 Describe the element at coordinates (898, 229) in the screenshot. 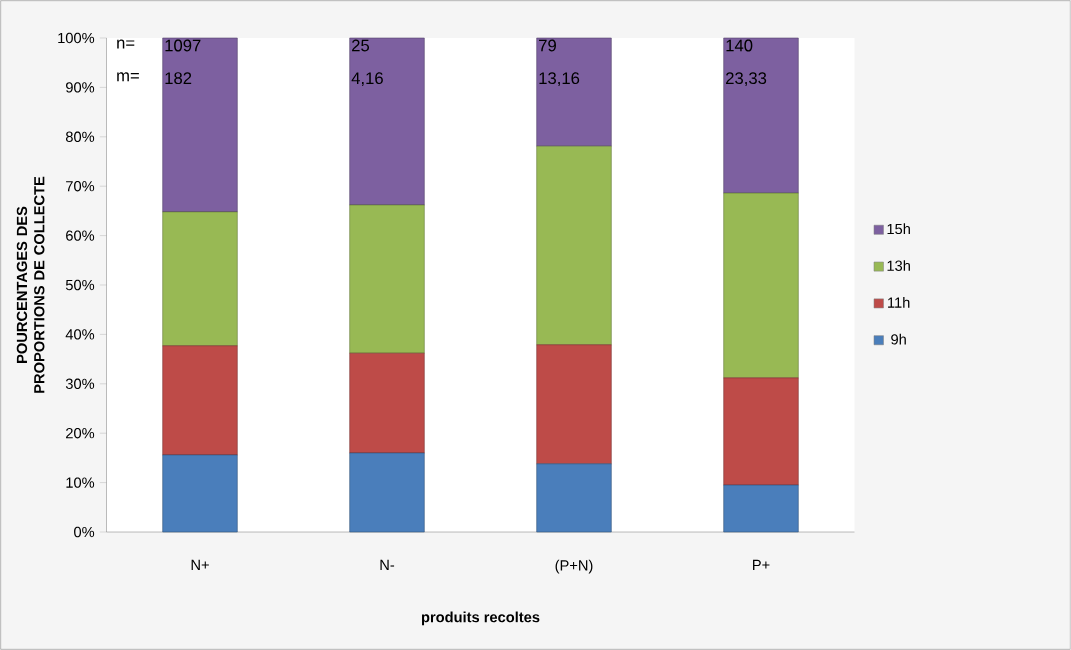

I see `legend-label: 15h` at that location.